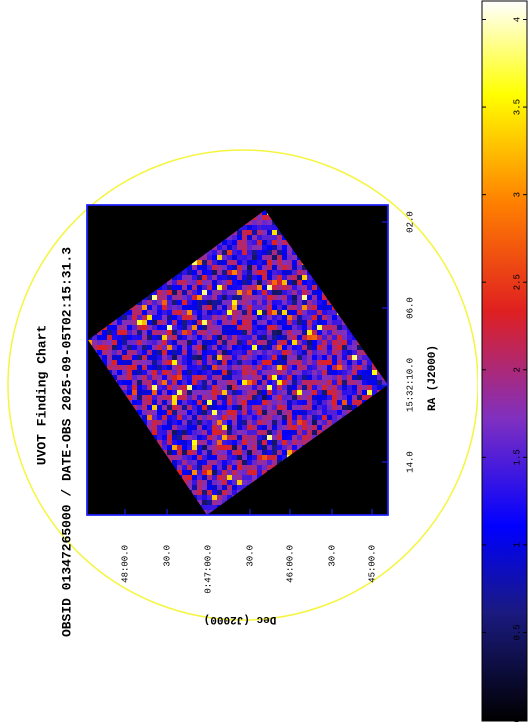  What do you see at coordinates (372, 564) in the screenshot?
I see `y-tick-label: 45:00.0` at bounding box center [372, 564].